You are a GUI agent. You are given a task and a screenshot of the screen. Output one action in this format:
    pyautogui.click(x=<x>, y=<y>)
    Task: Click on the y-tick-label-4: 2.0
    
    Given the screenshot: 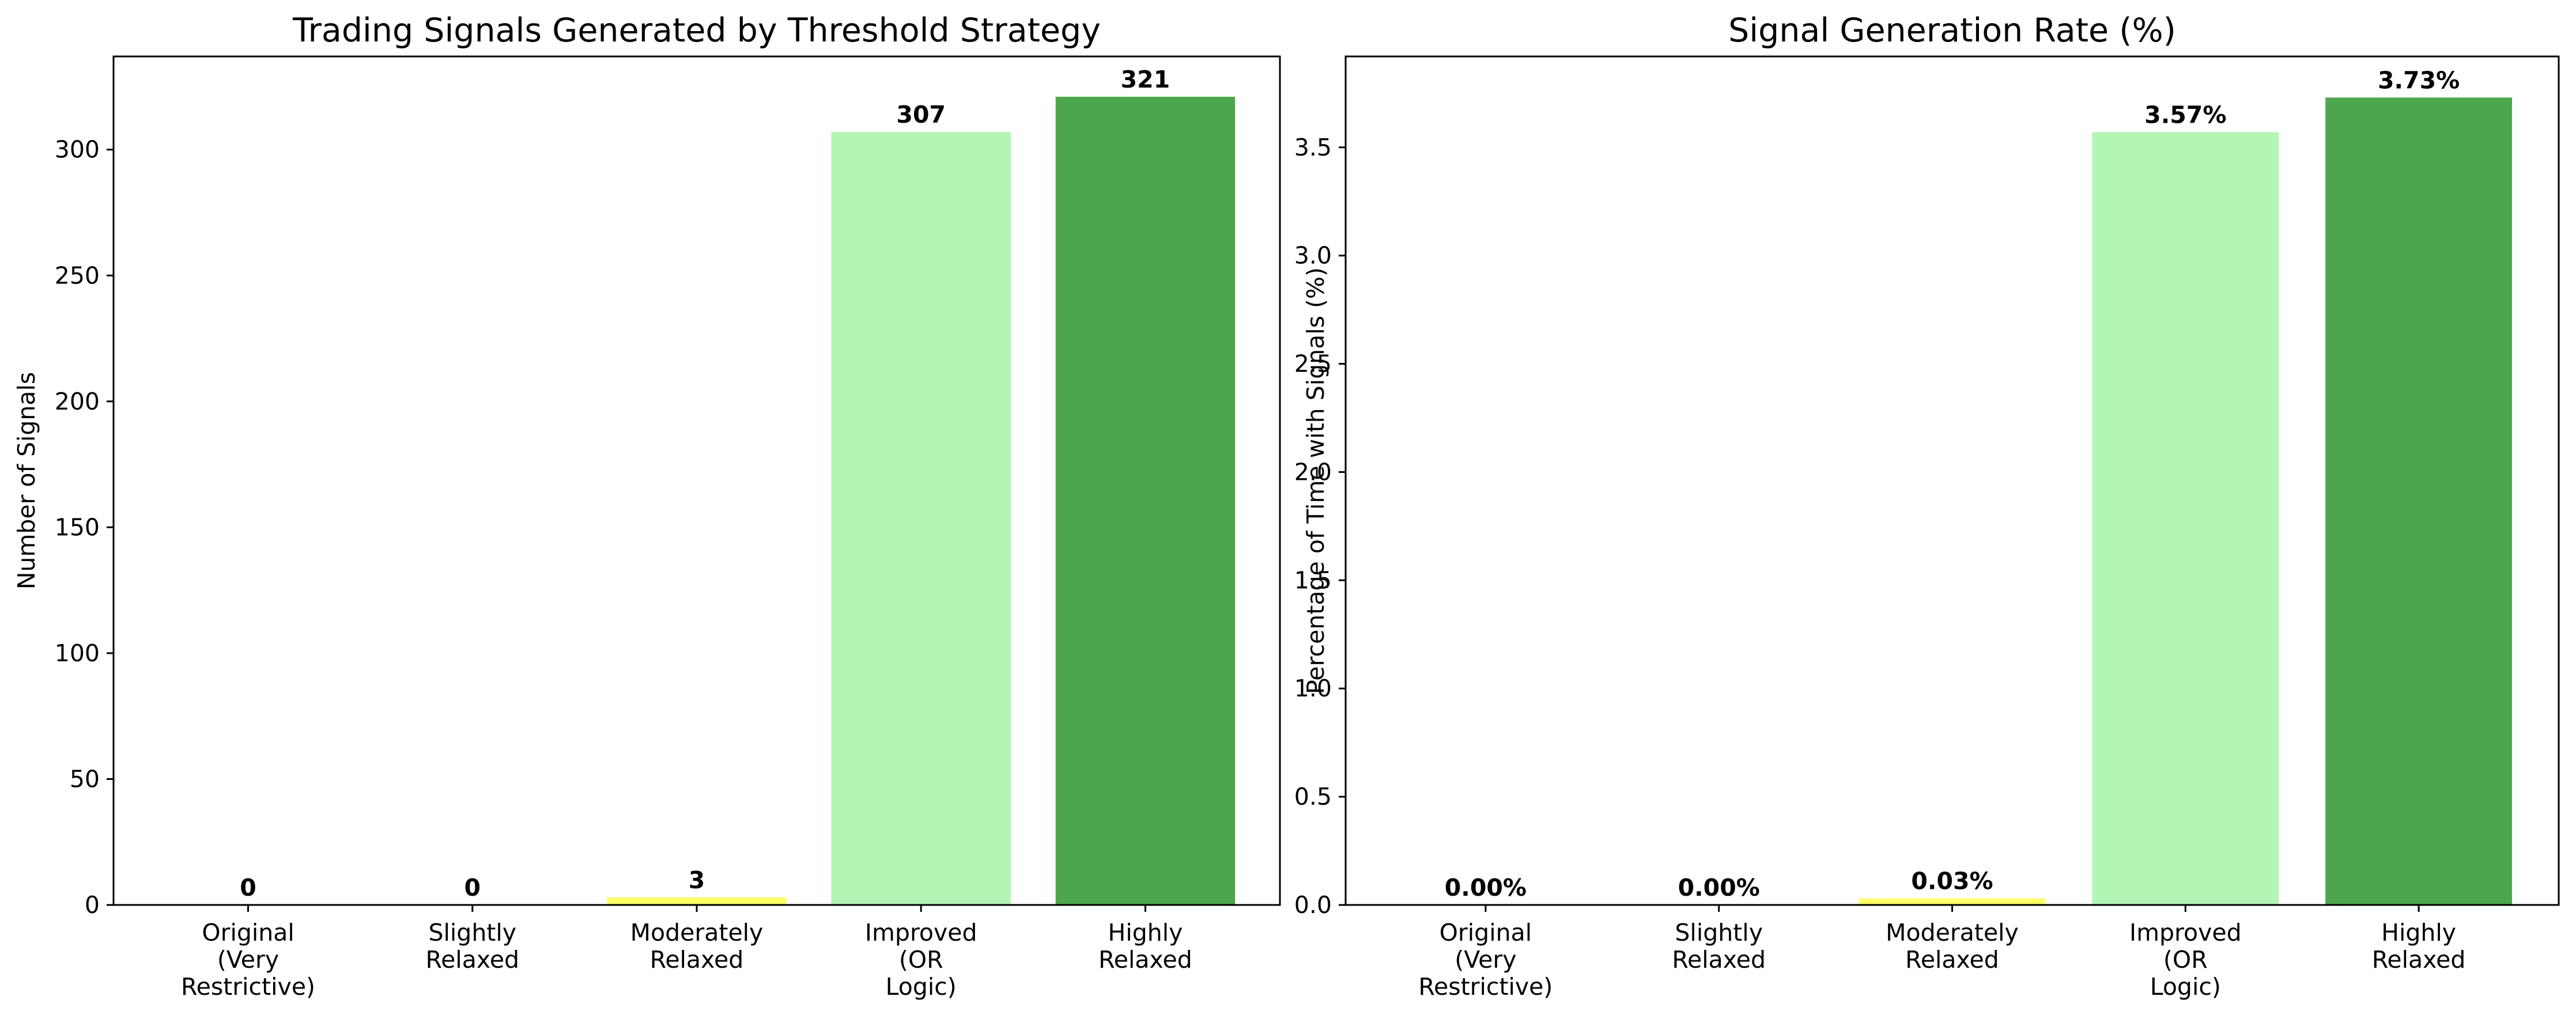 What is the action you would take?
    pyautogui.click(x=1313, y=472)
    